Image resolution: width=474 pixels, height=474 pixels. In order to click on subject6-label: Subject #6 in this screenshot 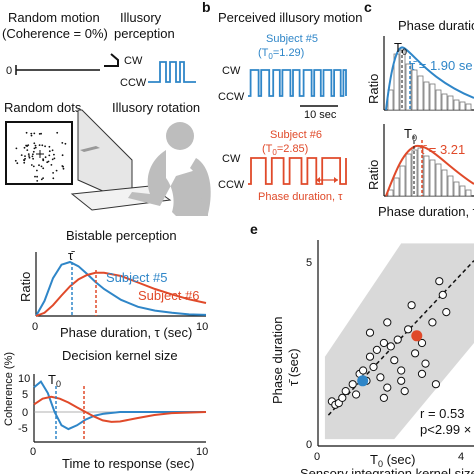, I will do `click(296, 135)`.